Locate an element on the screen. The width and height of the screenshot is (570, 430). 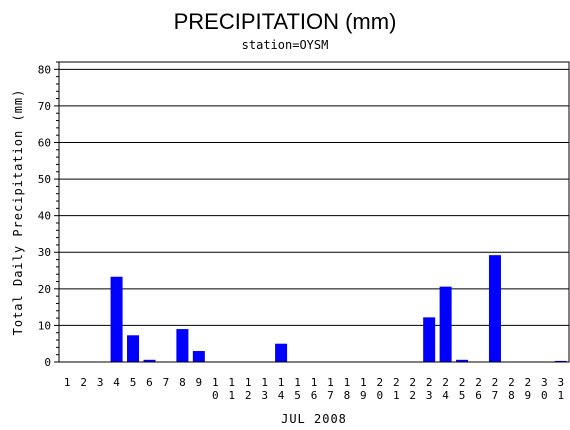
y-tick-label: 20 is located at coordinates (44, 289).